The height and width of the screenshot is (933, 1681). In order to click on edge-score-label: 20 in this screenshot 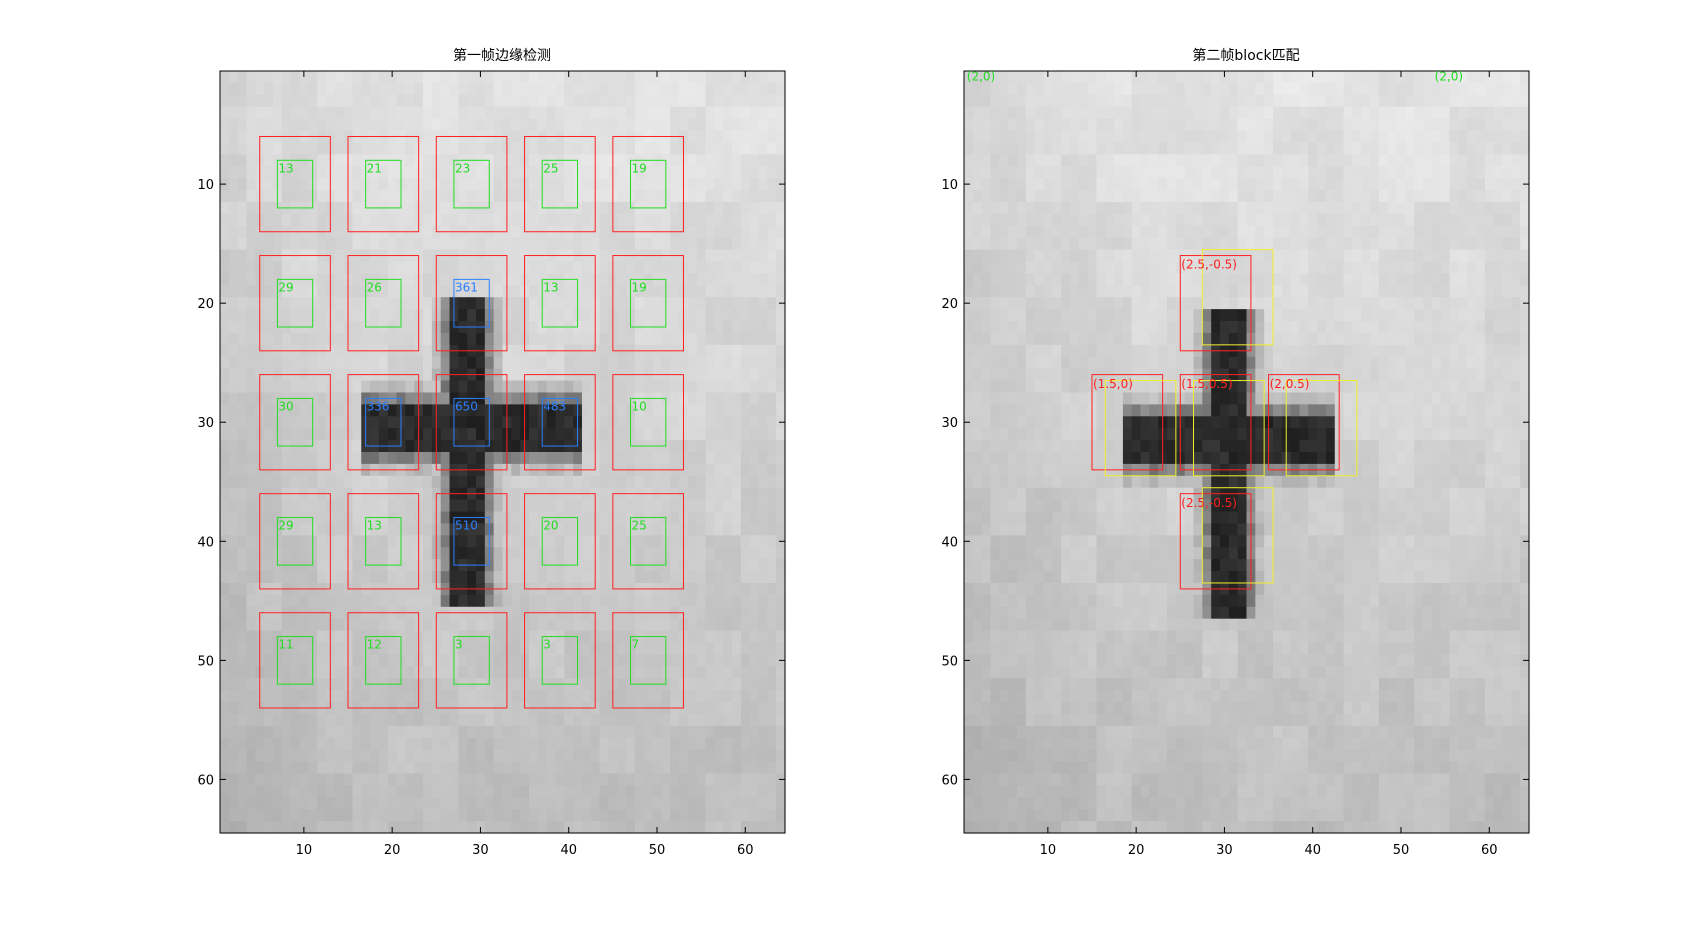, I will do `click(550, 525)`.